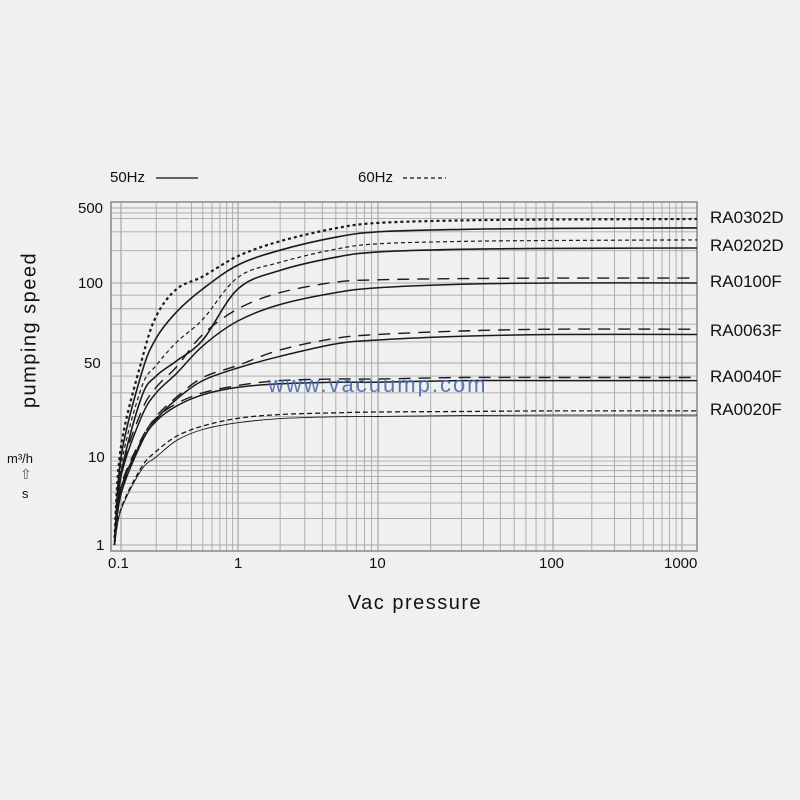 The image size is (800, 800). What do you see at coordinates (91, 208) in the screenshot?
I see `y-tick-label: 500` at bounding box center [91, 208].